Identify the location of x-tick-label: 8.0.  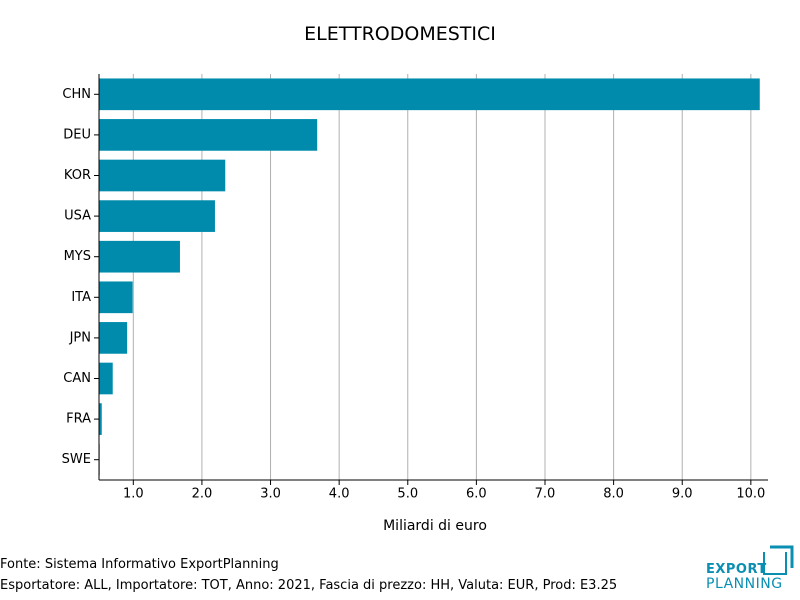
(613, 494).